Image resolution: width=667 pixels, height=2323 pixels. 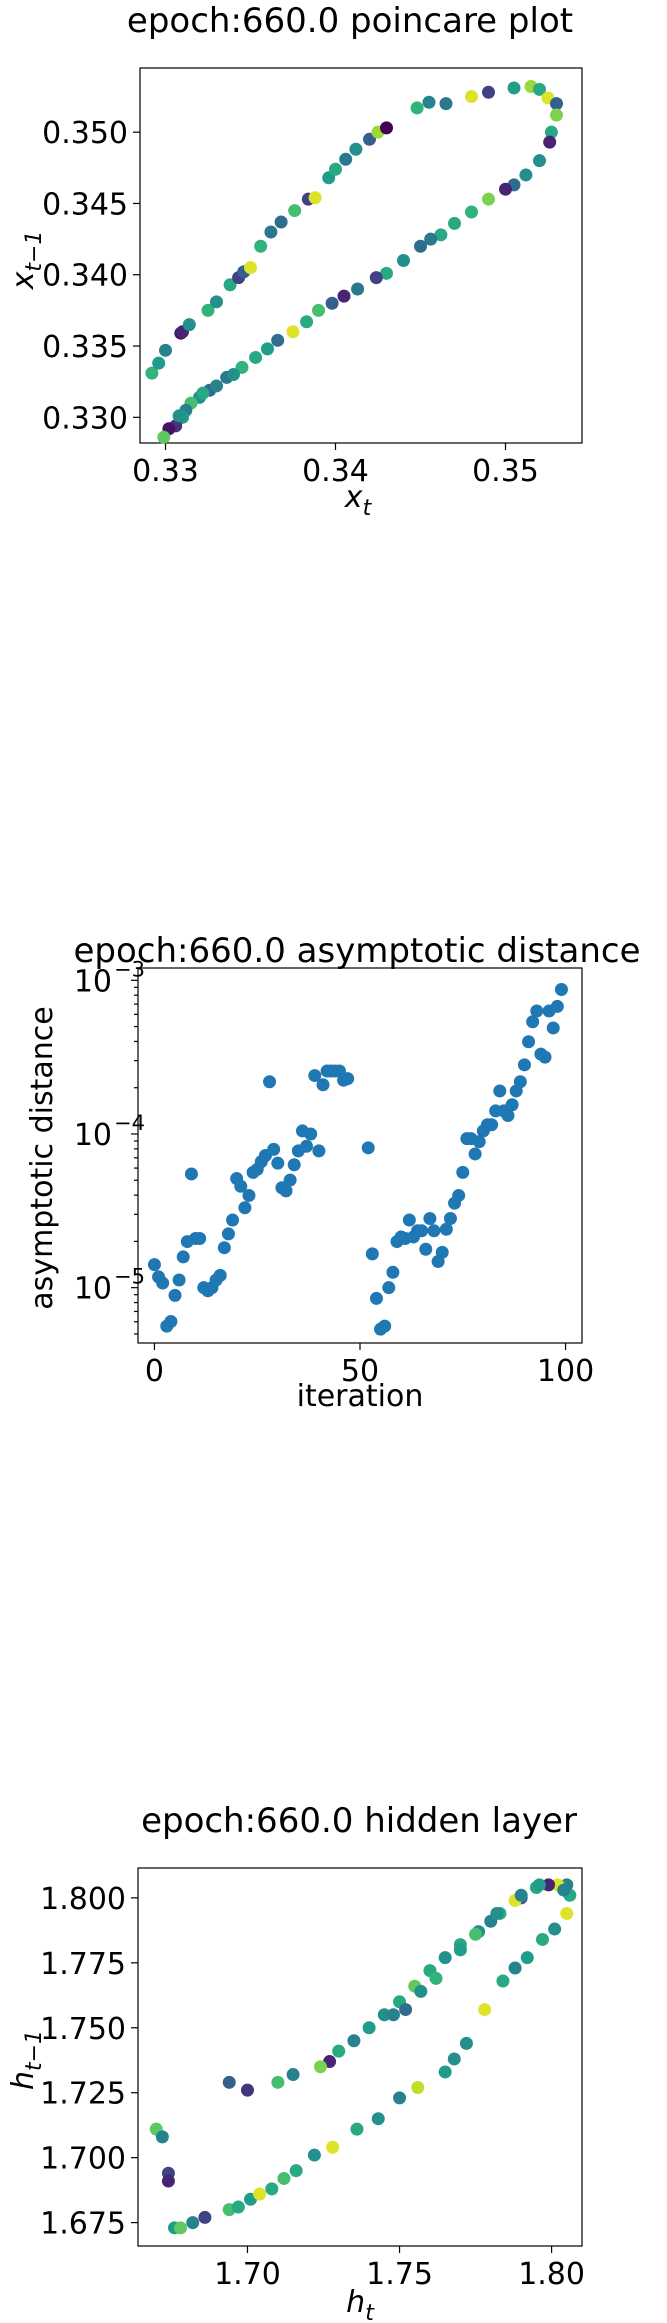 What do you see at coordinates (368, 508) in the screenshot?
I see `poincare-plot-xlabel-sub: t` at bounding box center [368, 508].